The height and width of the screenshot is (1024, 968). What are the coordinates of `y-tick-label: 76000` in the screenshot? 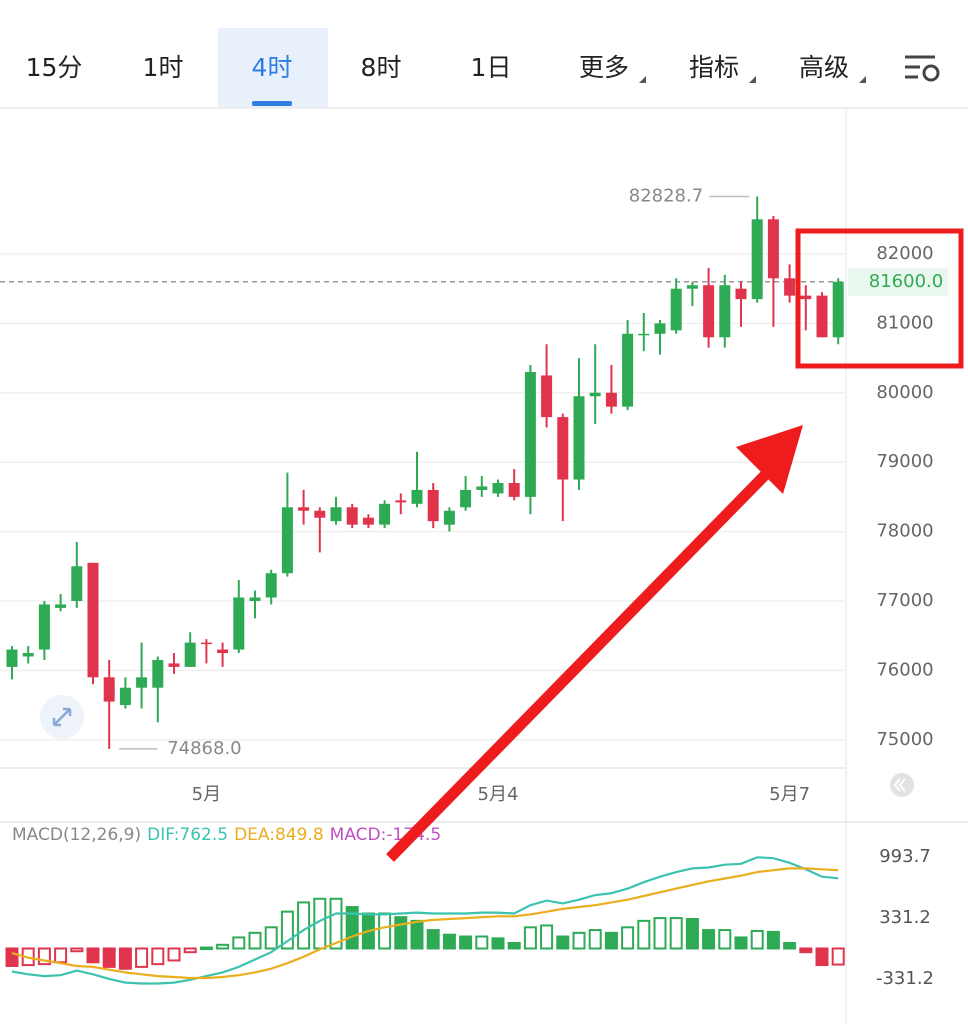 It's located at (904, 669).